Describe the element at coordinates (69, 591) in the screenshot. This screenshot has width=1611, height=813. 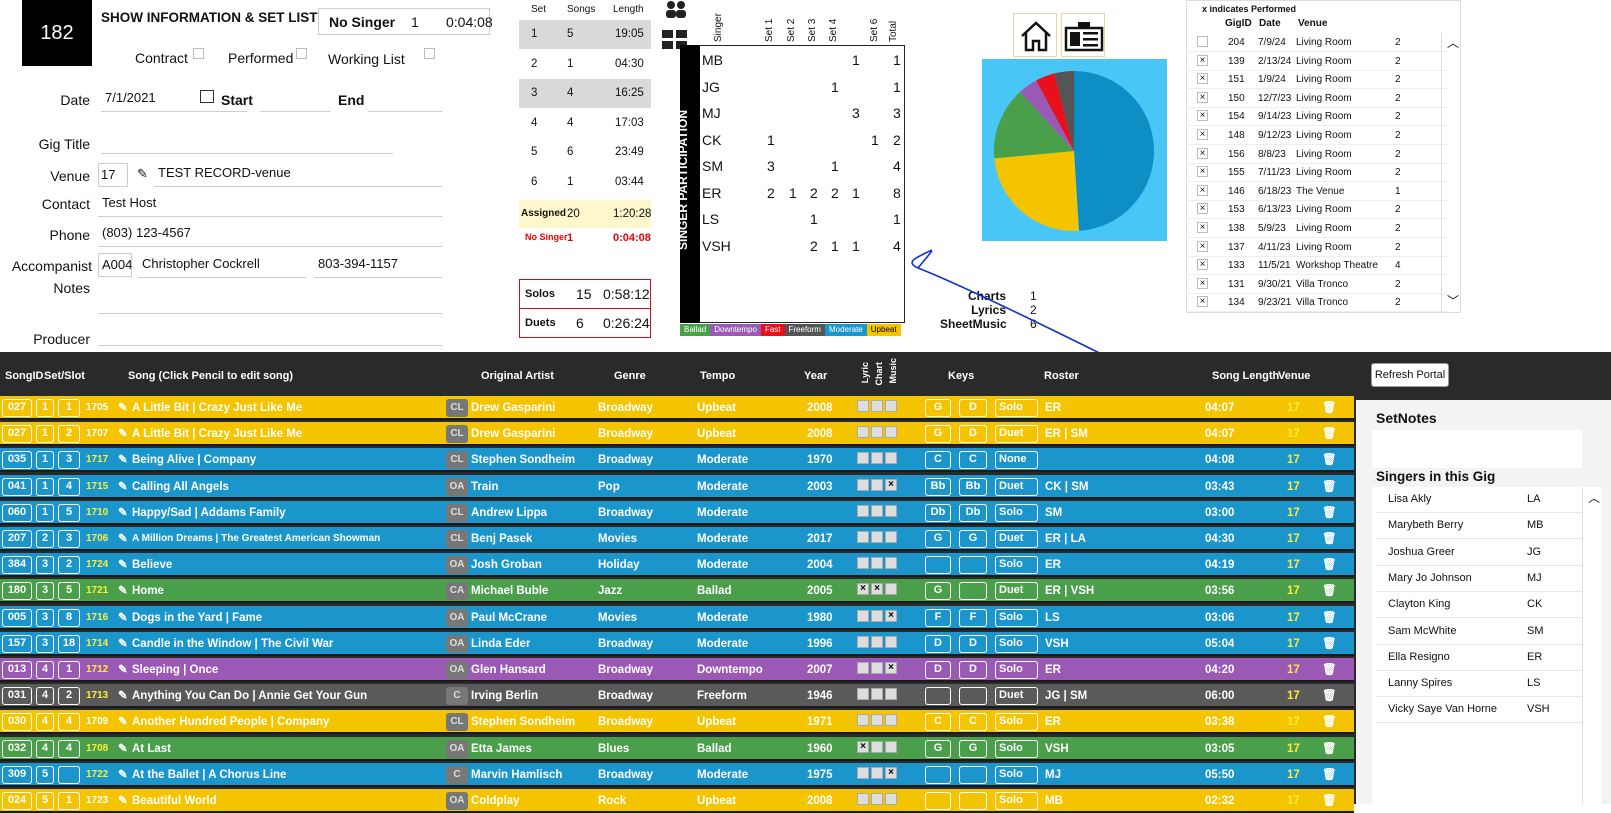
I see `slot-number: 5` at that location.